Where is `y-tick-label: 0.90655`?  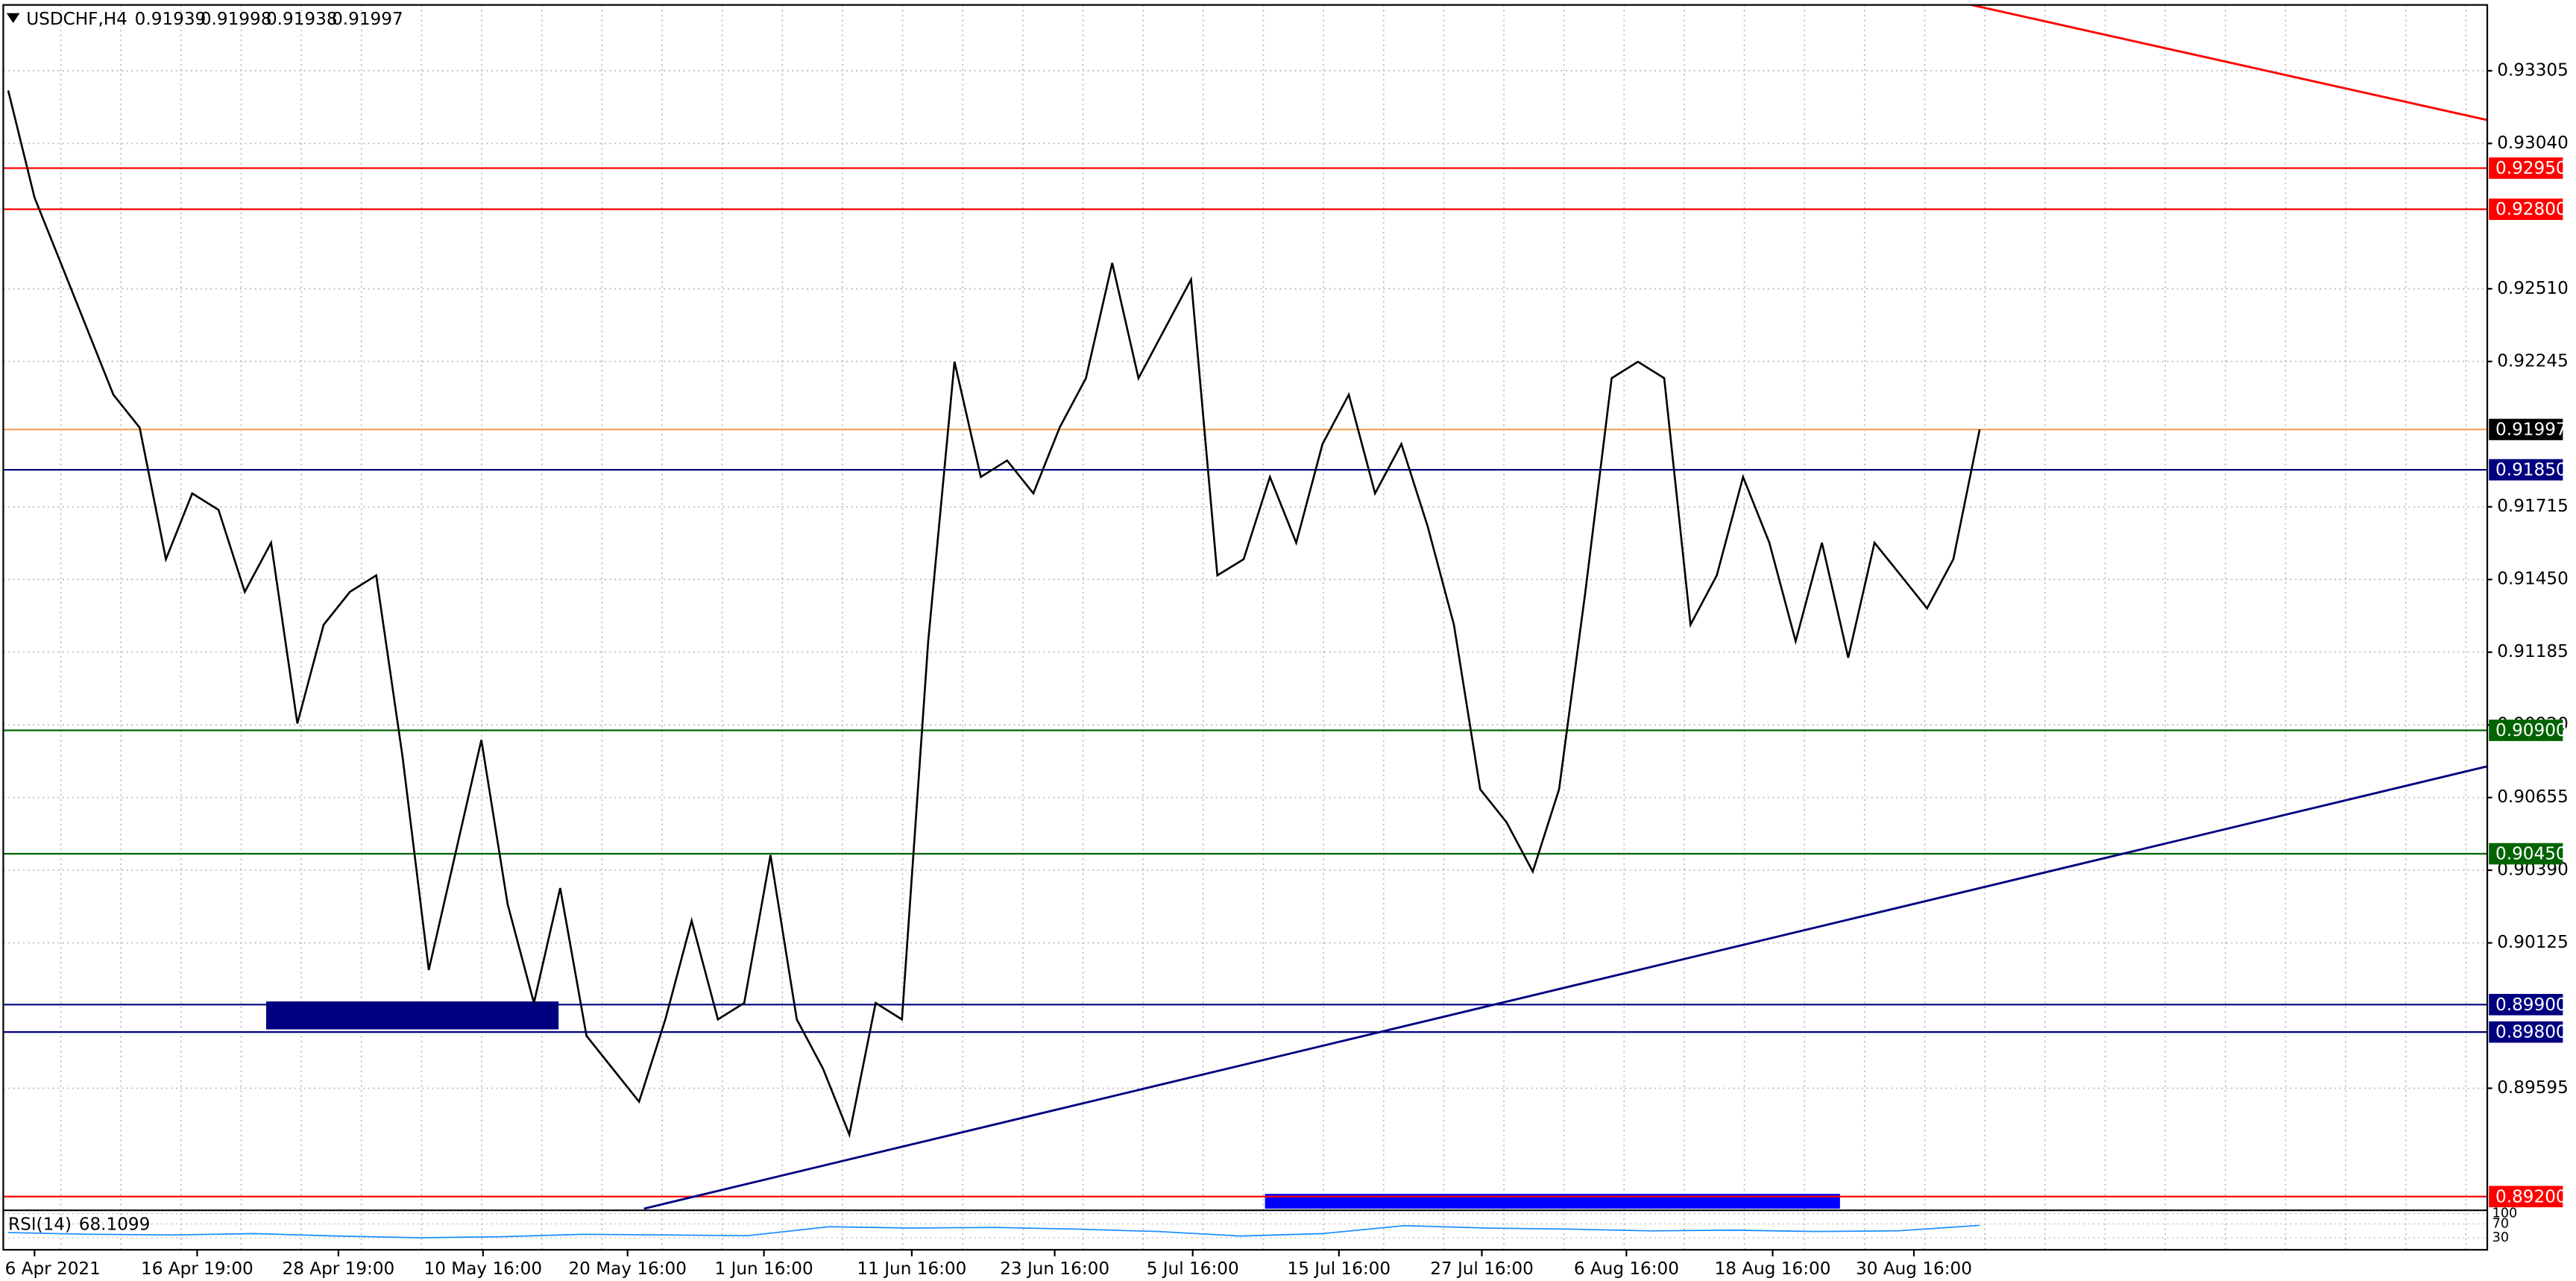 y-tick-label: 0.90655 is located at coordinates (2533, 797).